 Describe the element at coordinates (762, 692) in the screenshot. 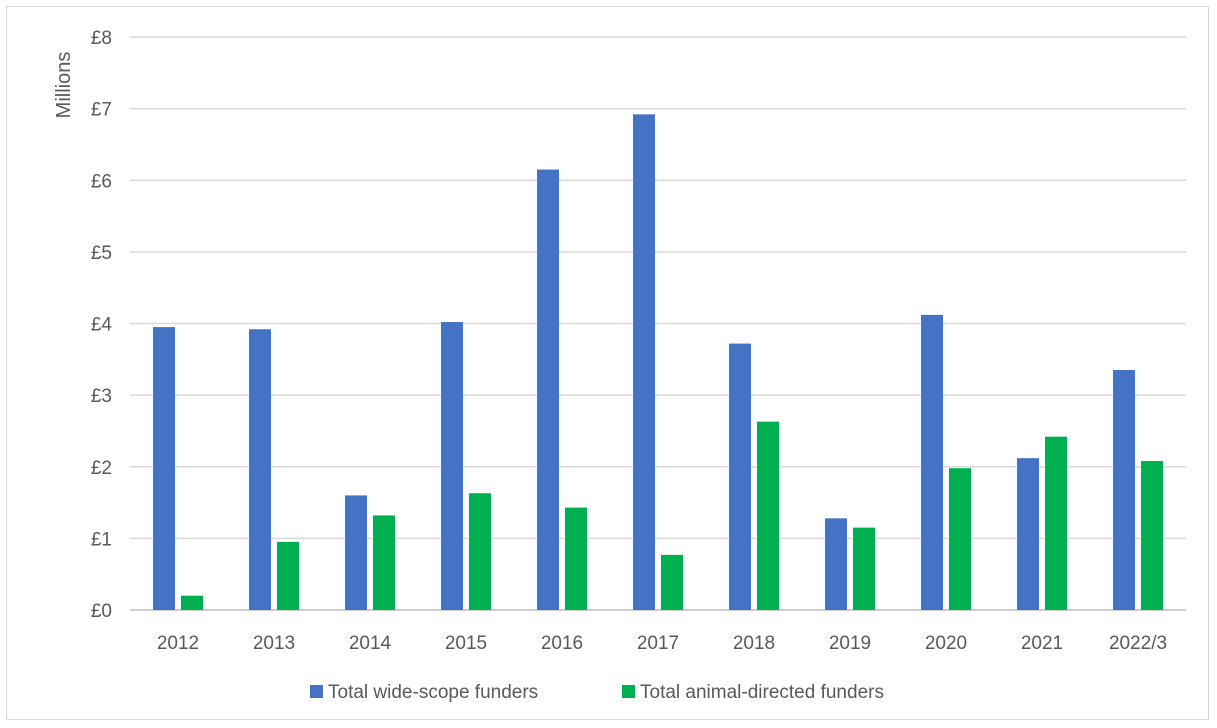

I see `legend-label: Total animal-directed funders` at that location.